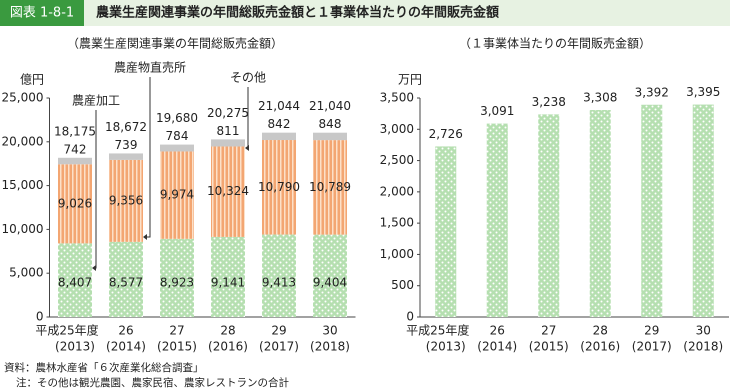 The width and height of the screenshot is (730, 392). I want to click on value-label: 842, so click(279, 124).